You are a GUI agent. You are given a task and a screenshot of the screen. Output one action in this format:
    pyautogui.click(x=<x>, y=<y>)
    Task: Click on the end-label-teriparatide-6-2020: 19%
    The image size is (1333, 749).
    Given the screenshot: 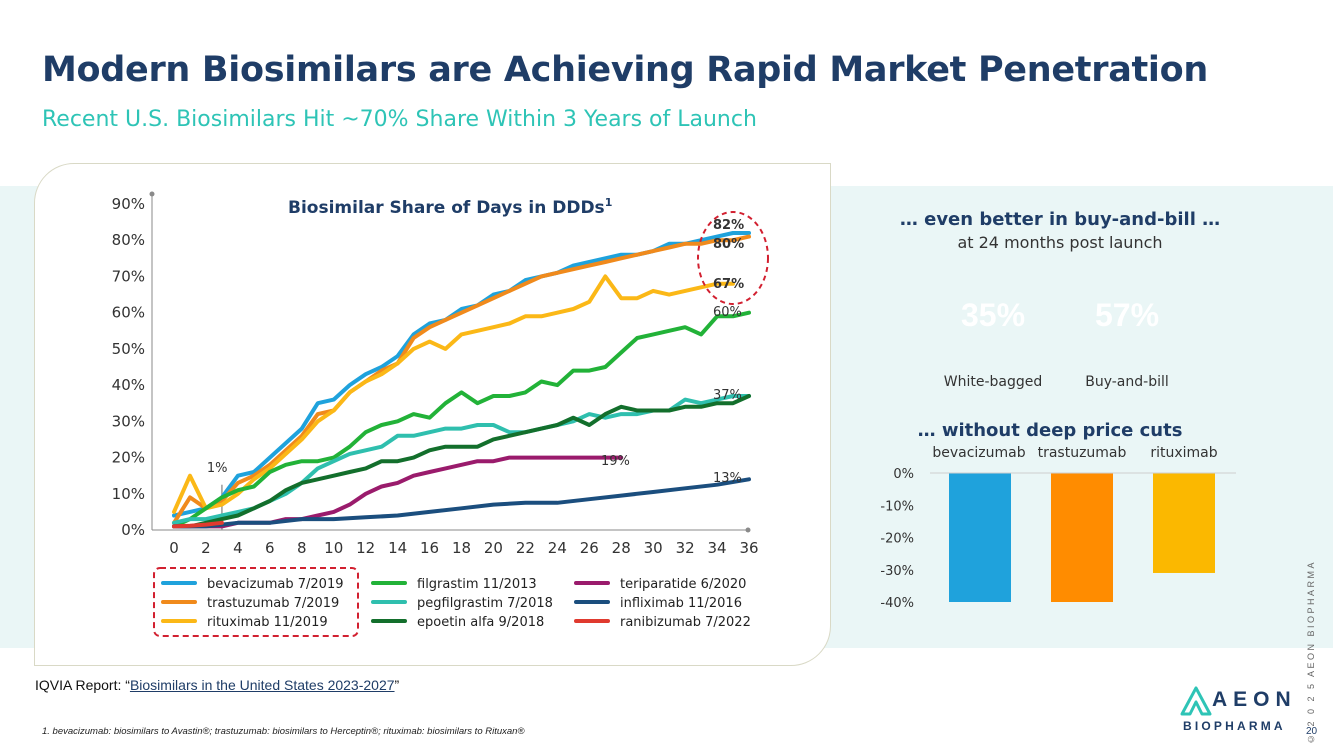 What is the action you would take?
    pyautogui.click(x=615, y=461)
    